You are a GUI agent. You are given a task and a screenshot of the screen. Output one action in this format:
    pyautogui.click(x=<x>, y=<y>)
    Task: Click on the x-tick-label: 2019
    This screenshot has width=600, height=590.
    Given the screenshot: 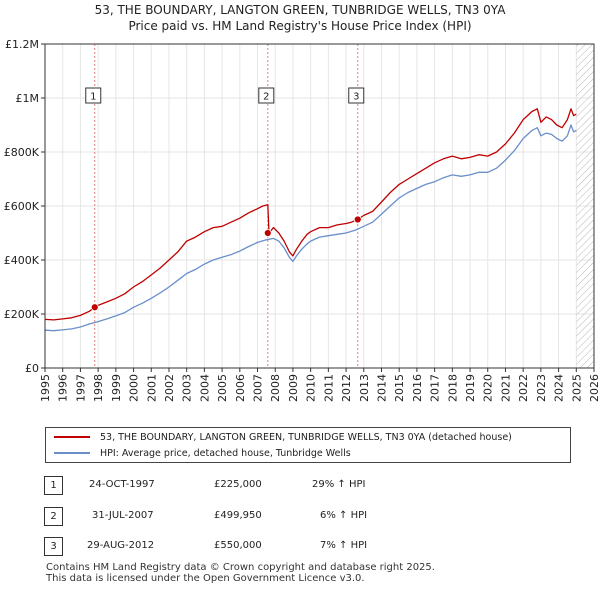 What is the action you would take?
    pyautogui.click(x=470, y=388)
    